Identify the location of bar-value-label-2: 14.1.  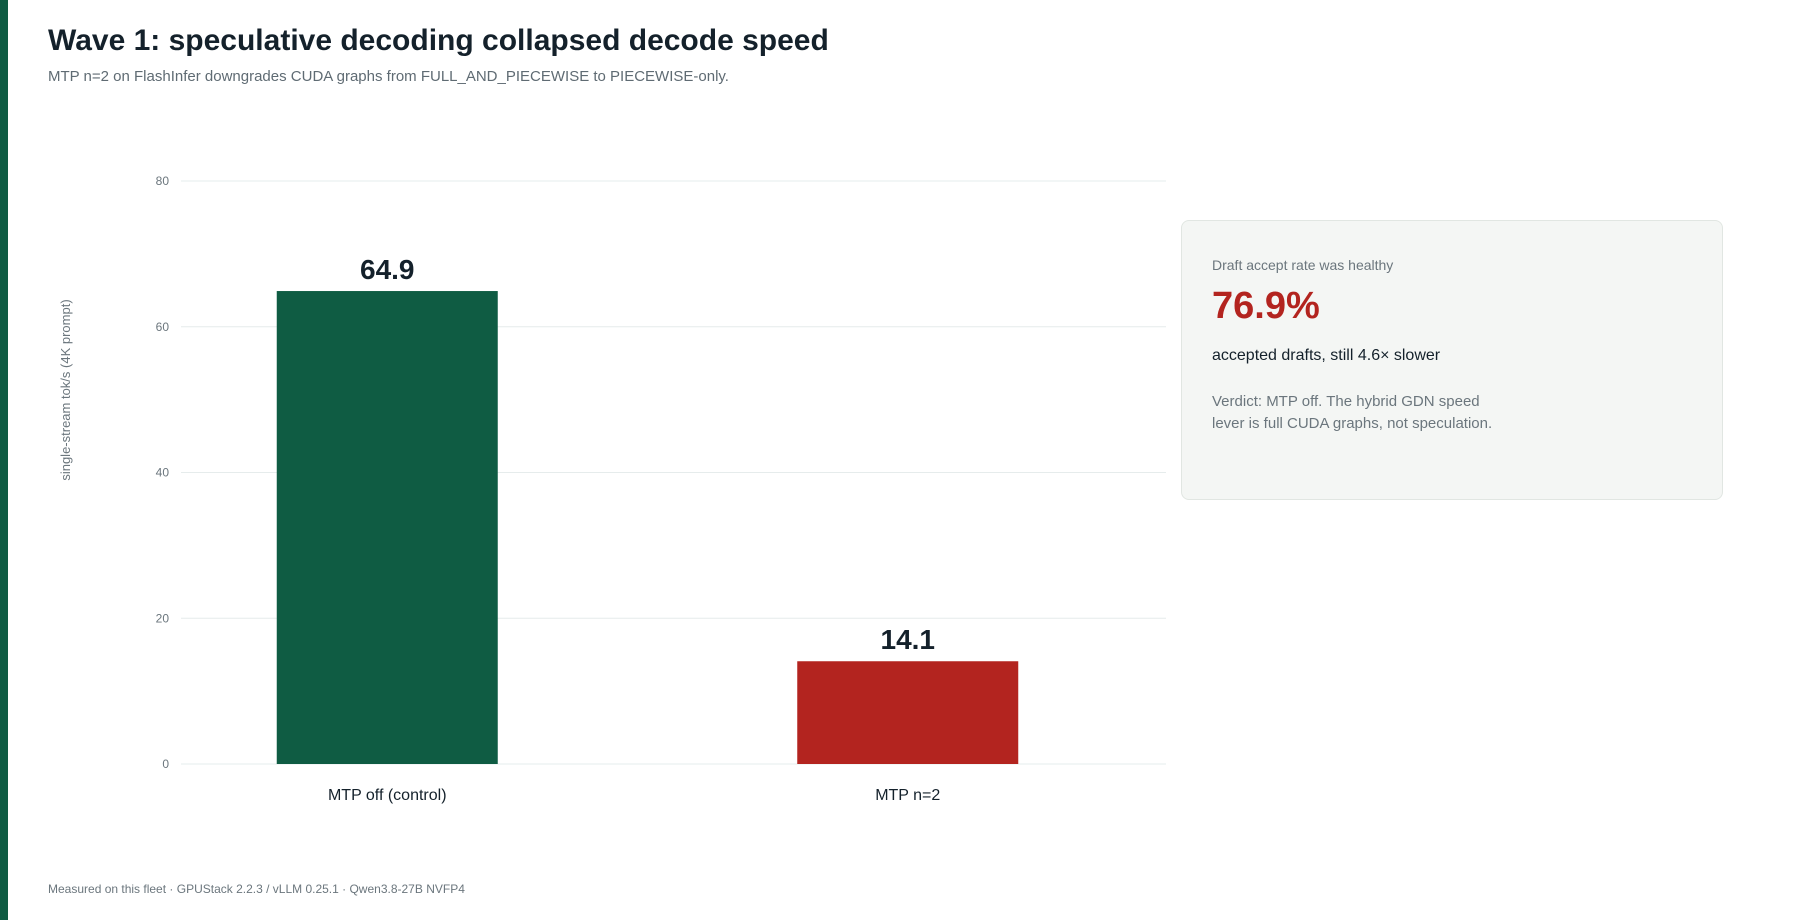
(908, 639).